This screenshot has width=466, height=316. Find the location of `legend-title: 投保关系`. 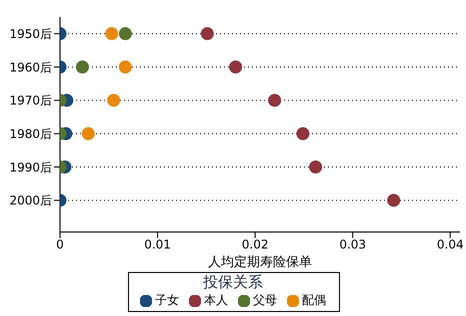

legend-title: 投保关系 is located at coordinates (233, 282).